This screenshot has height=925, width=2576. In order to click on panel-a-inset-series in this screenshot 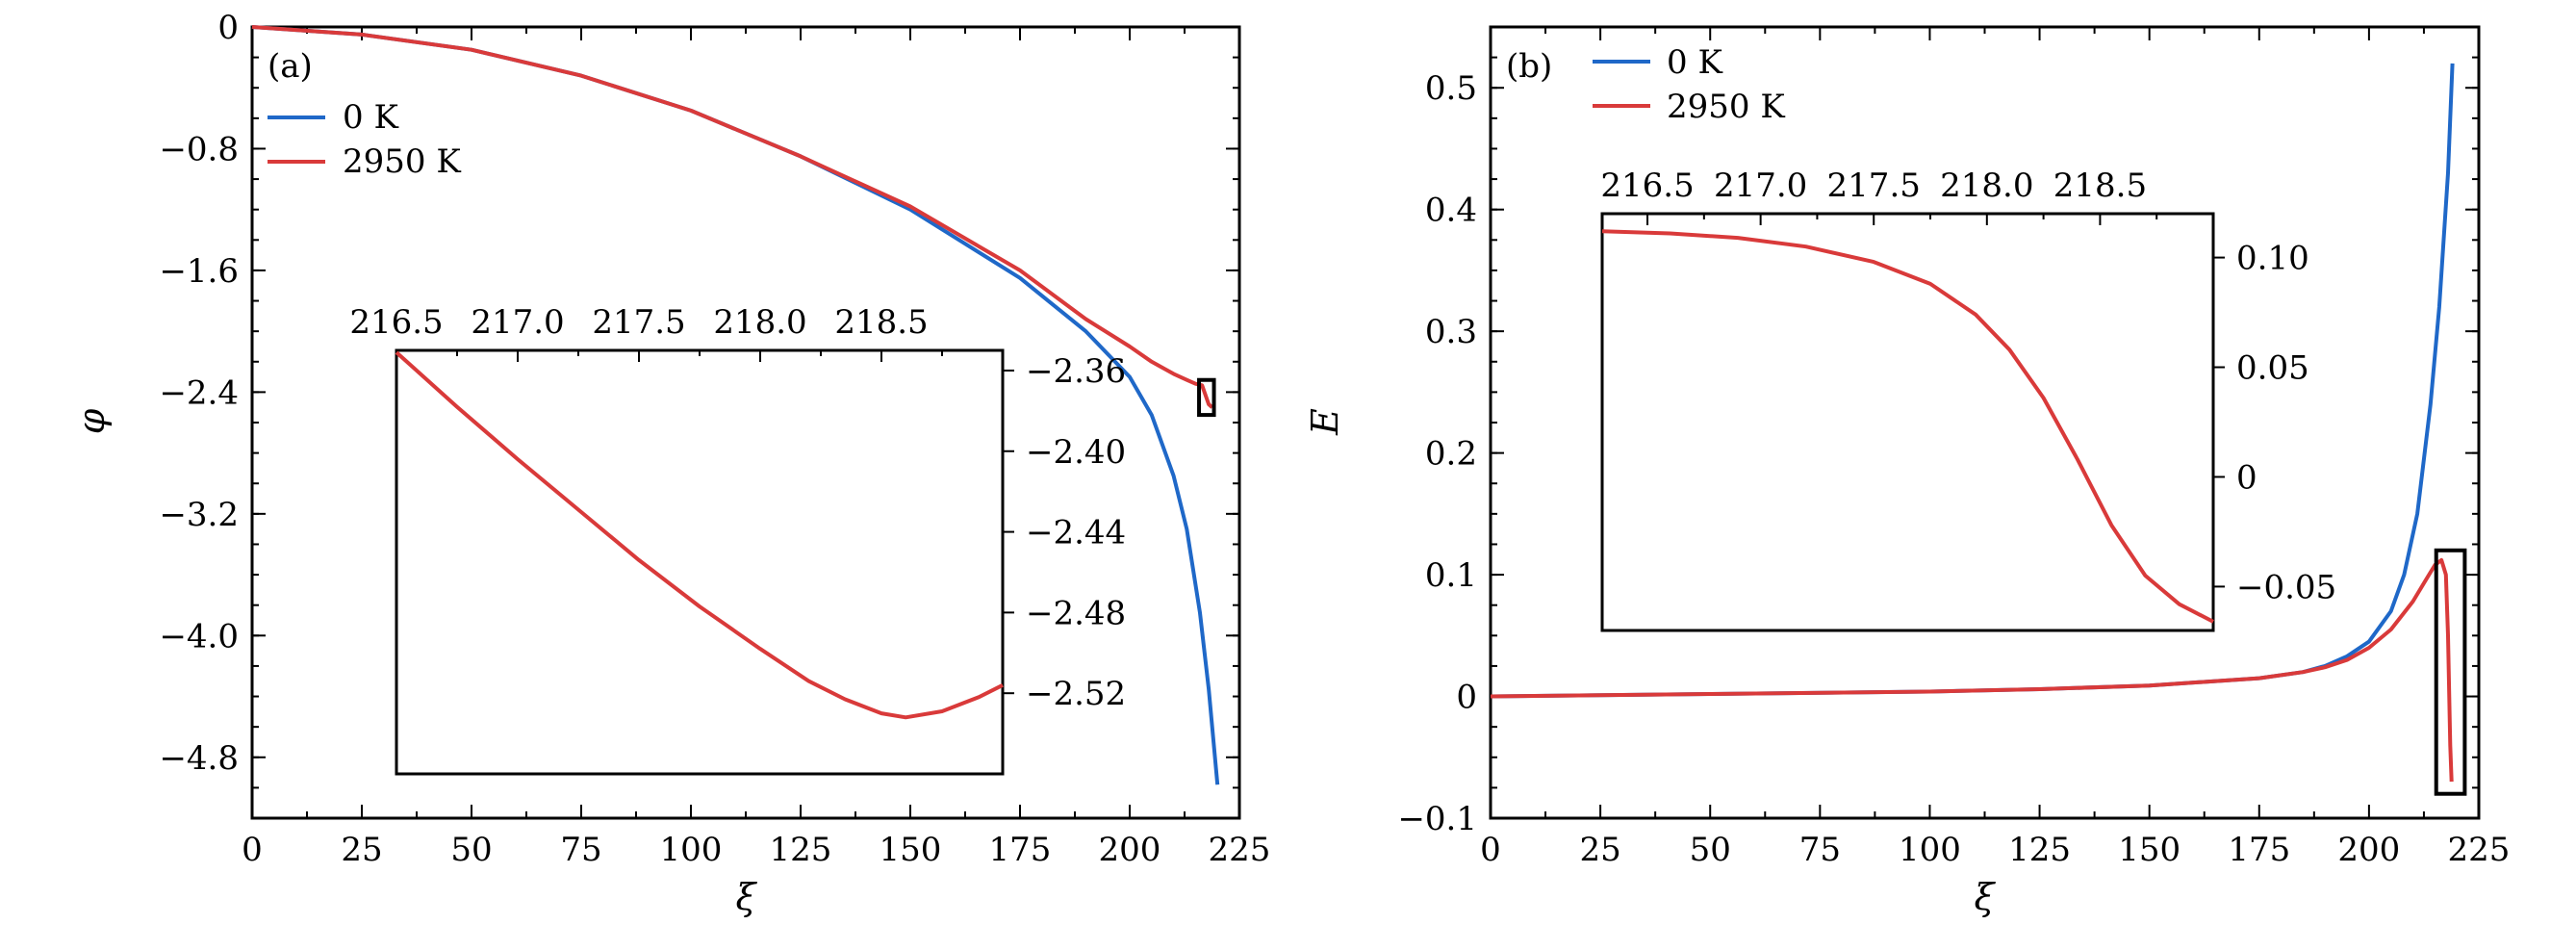, I will do `click(699, 535)`.